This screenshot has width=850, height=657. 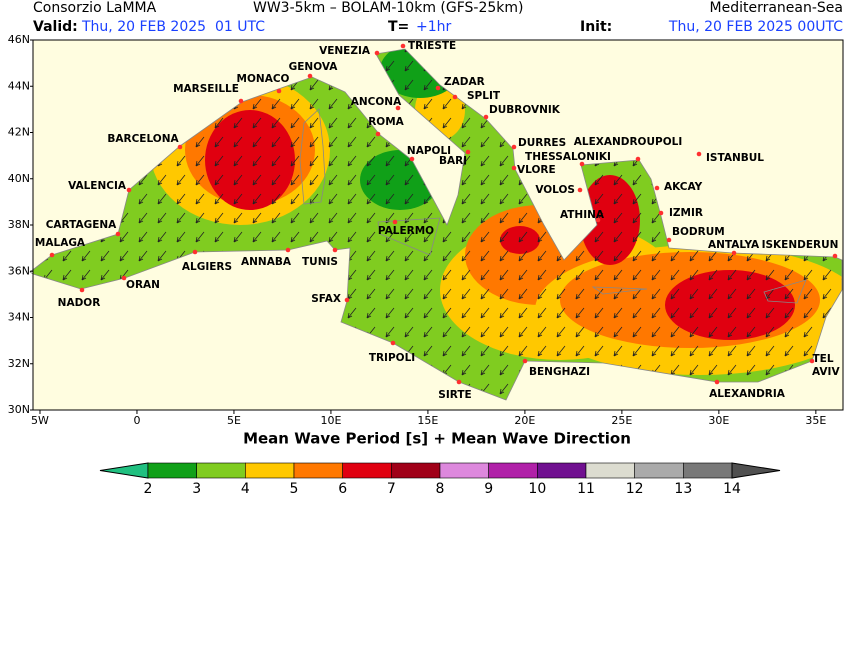 I want to click on colorbar-label: 10, so click(x=537, y=489).